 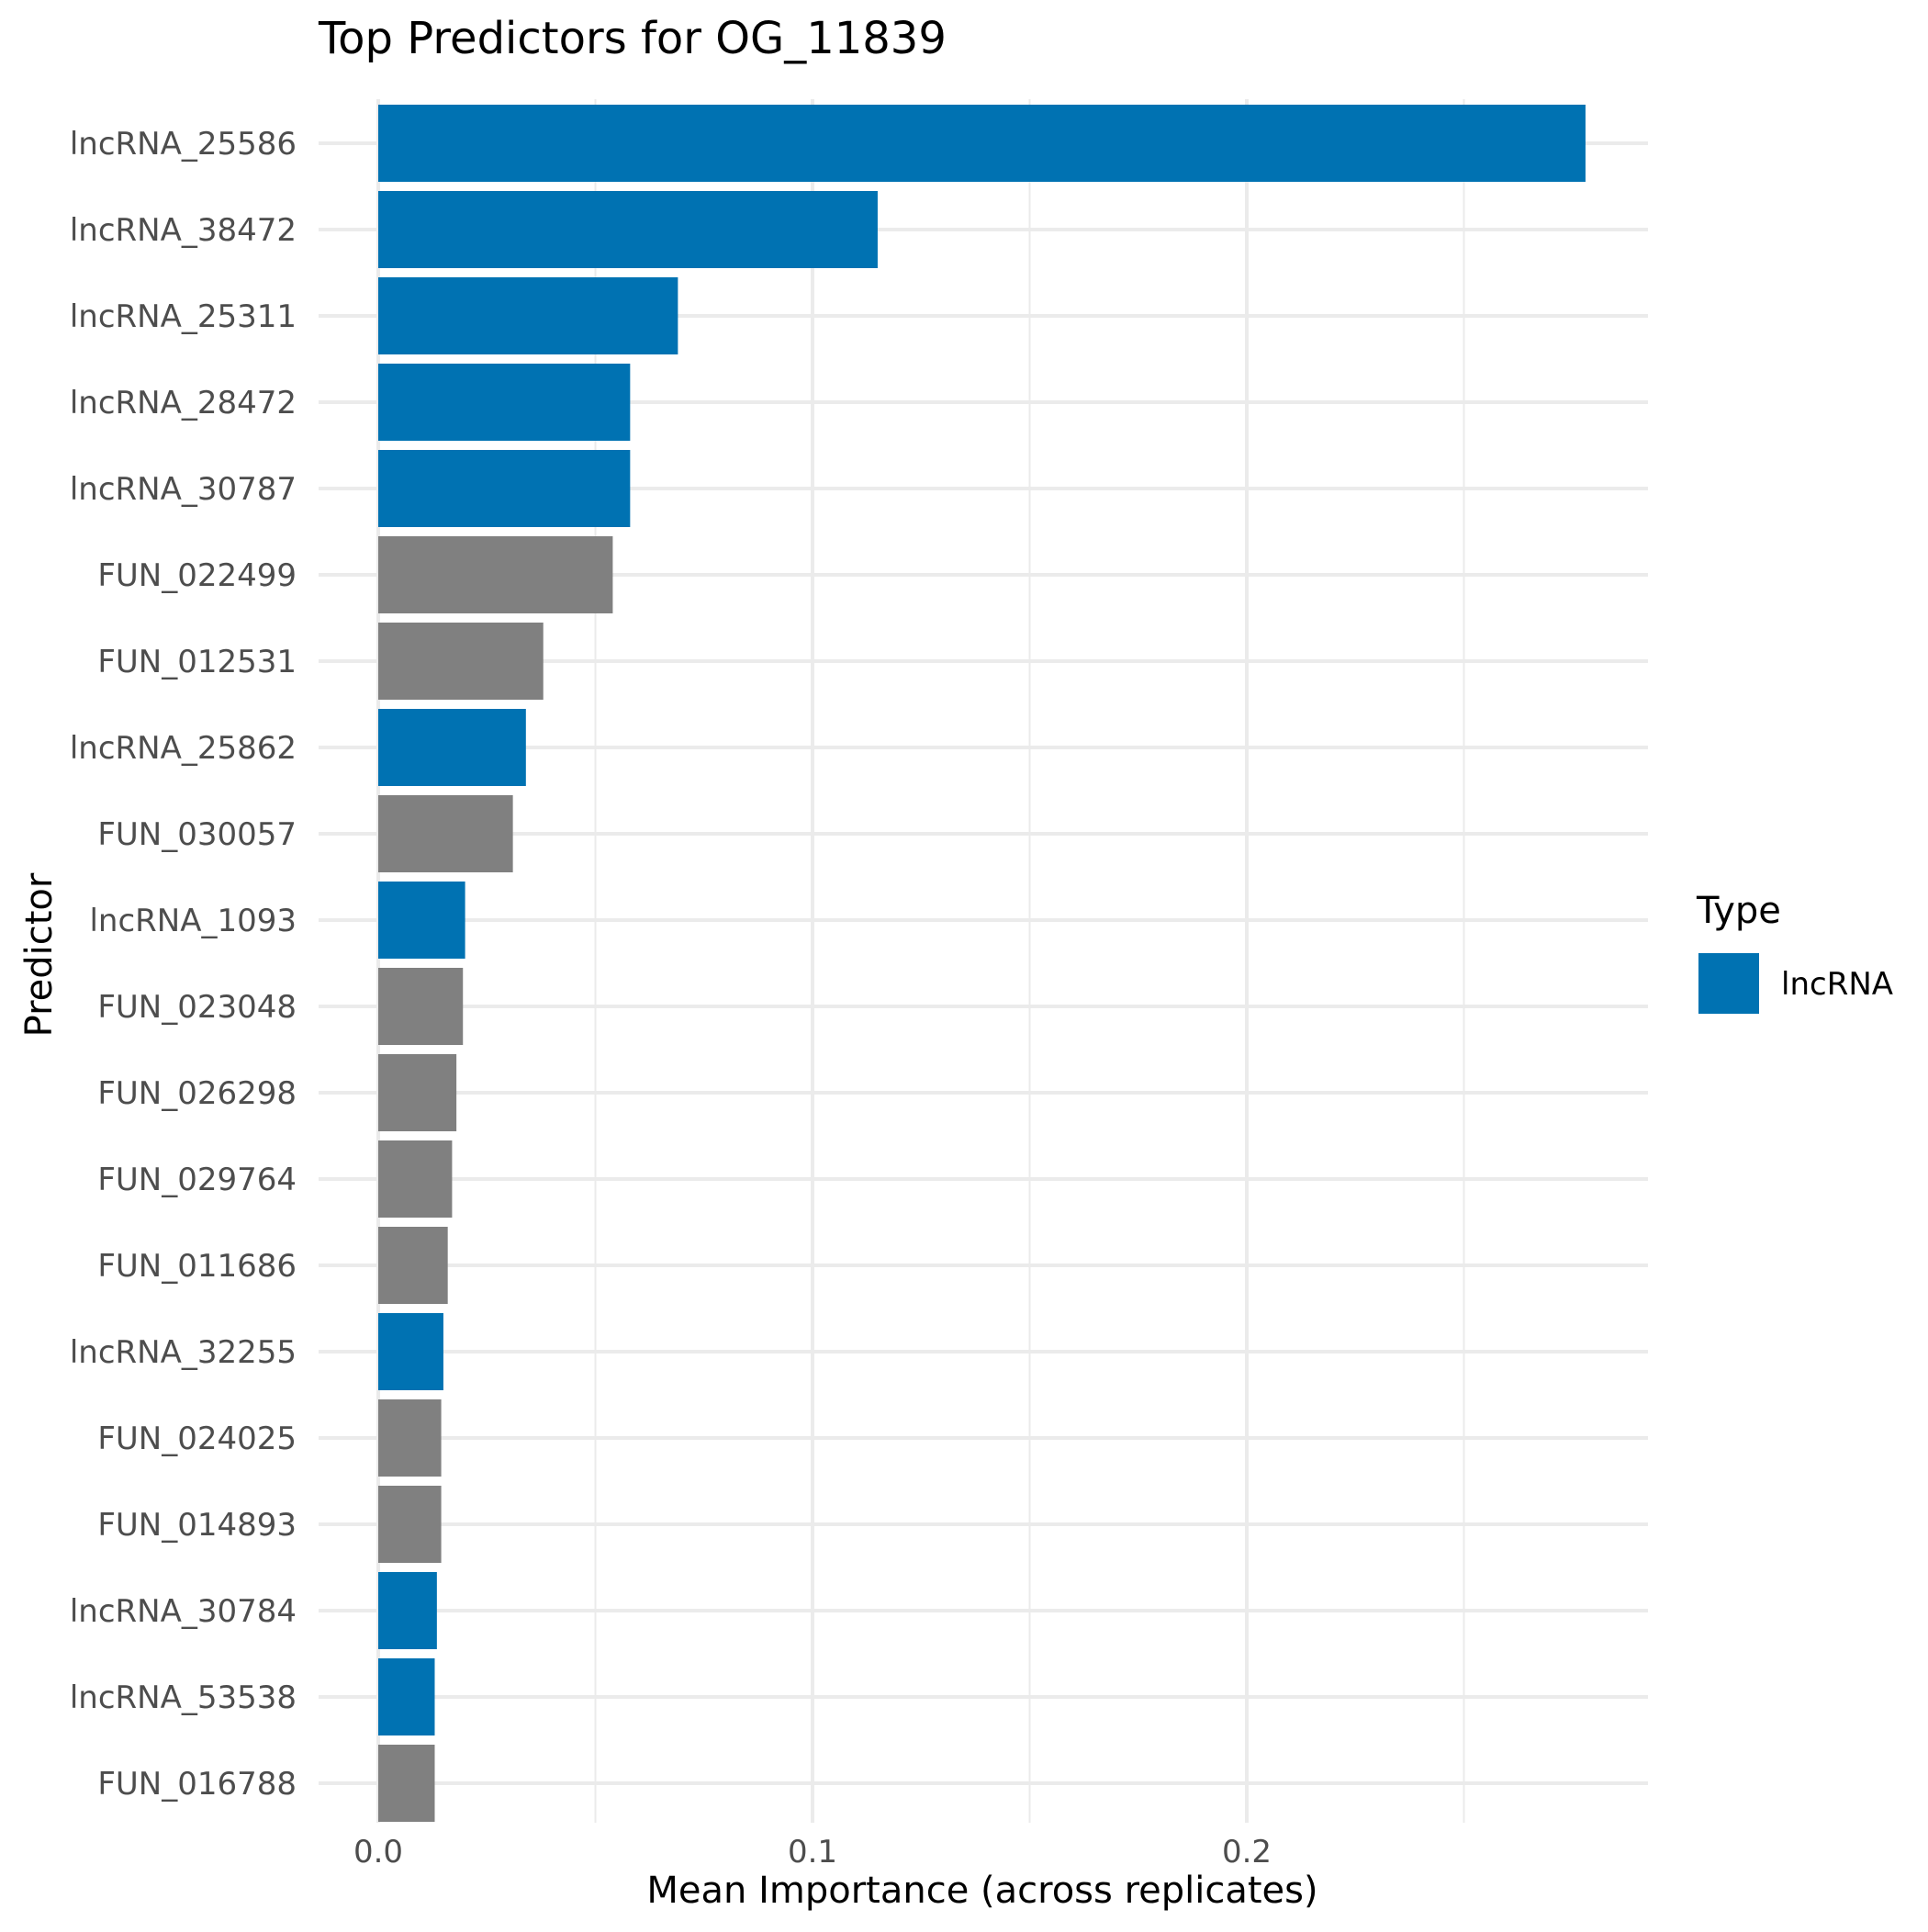 I want to click on y-tick-label: lncRNA_25586, so click(x=183, y=144).